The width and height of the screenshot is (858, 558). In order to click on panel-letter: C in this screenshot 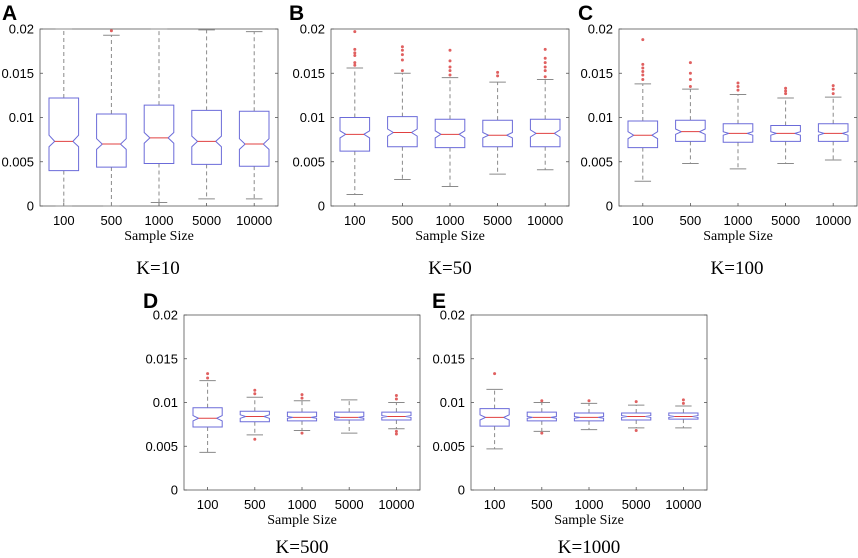, I will do `click(586, 13)`.